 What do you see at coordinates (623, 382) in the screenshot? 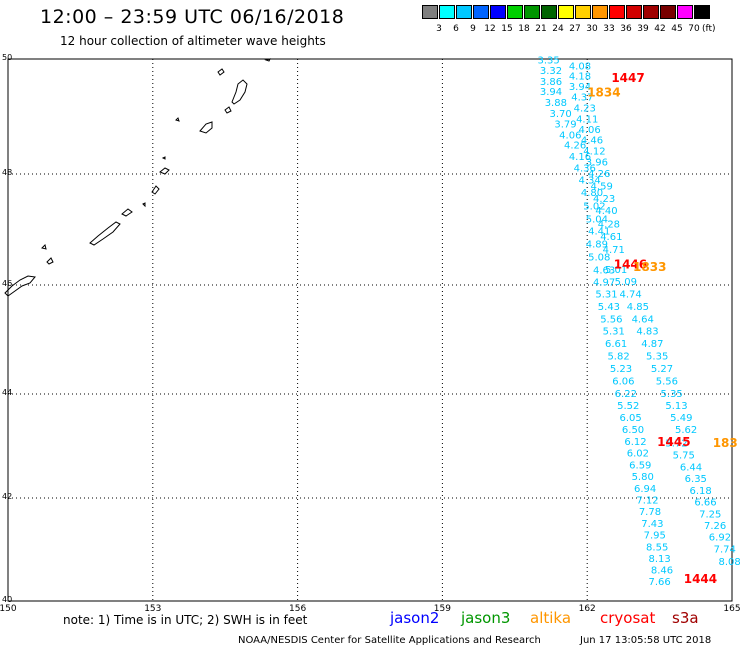
I see `wave-height-label: 6.06` at bounding box center [623, 382].